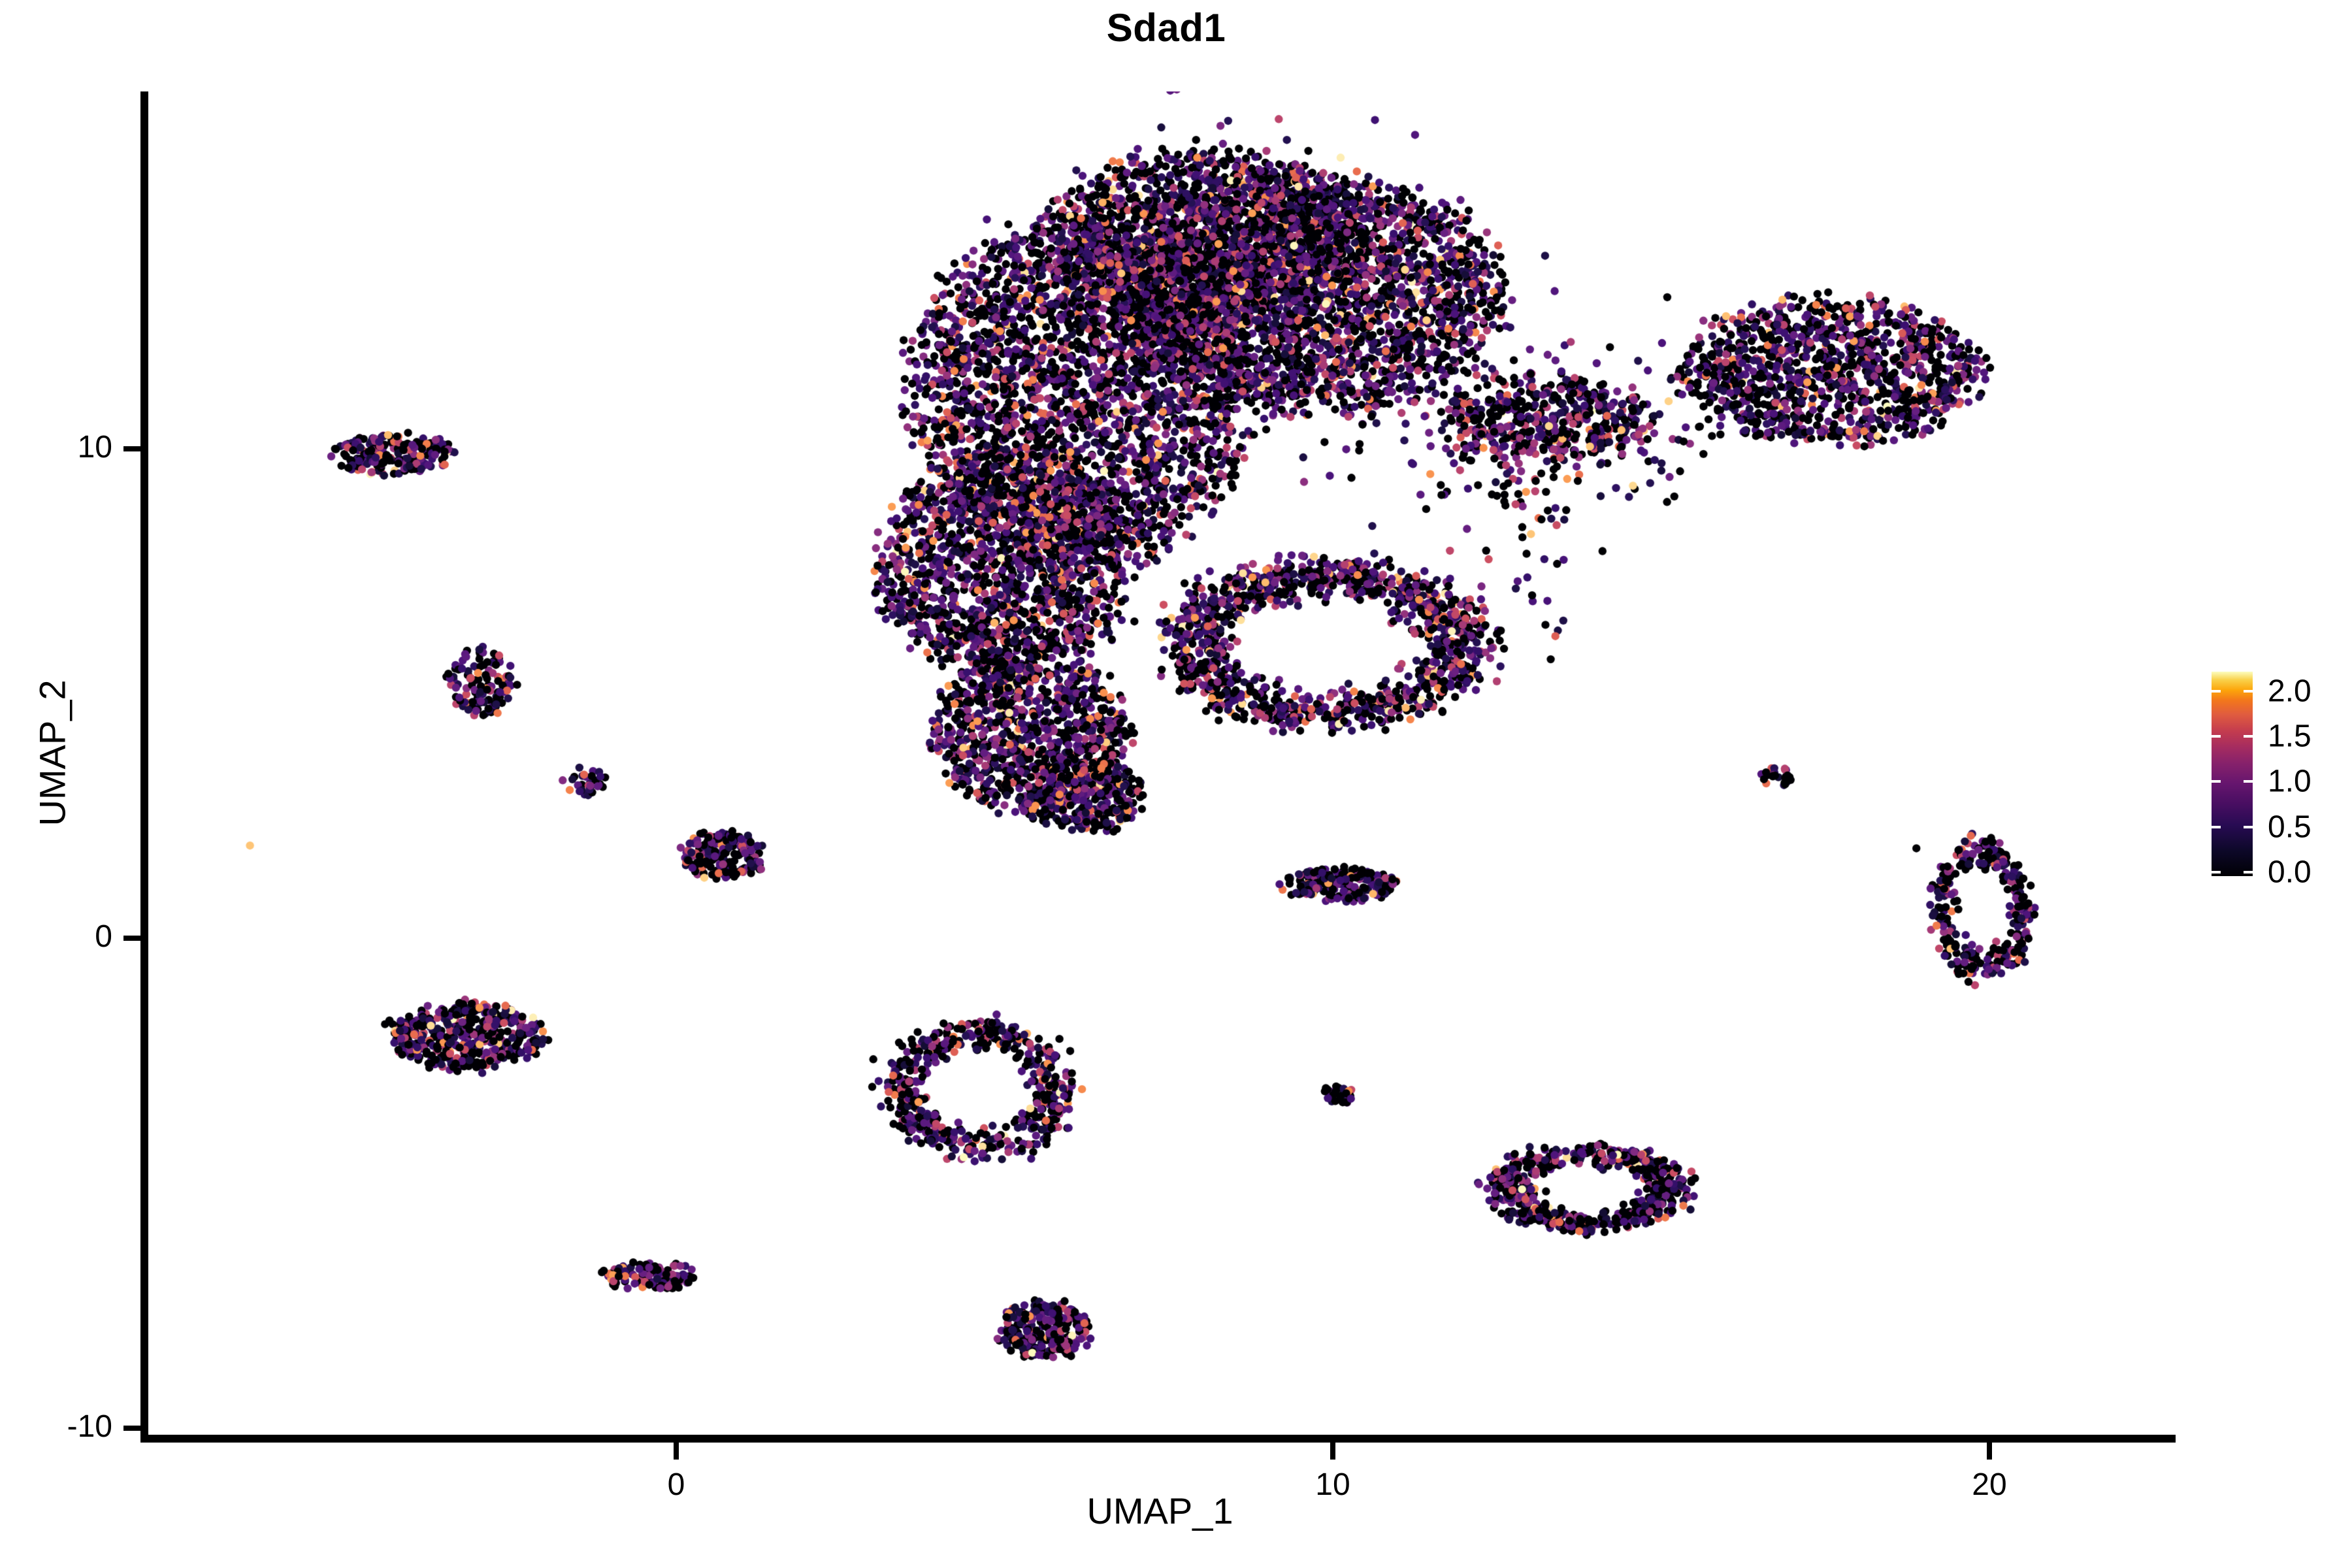  What do you see at coordinates (1989, 1484) in the screenshot?
I see `x-tick-label: 20` at bounding box center [1989, 1484].